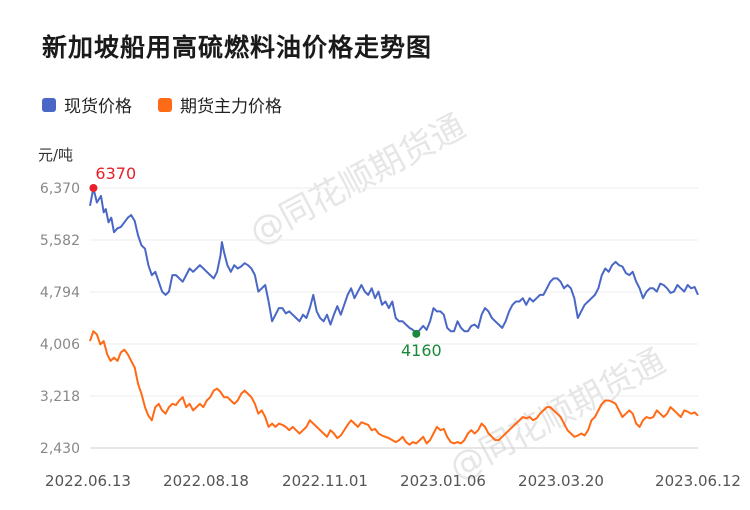 Image resolution: width=750 pixels, height=510 pixels. Describe the element at coordinates (60, 293) in the screenshot. I see `y-tick-label: 4,794` at that location.